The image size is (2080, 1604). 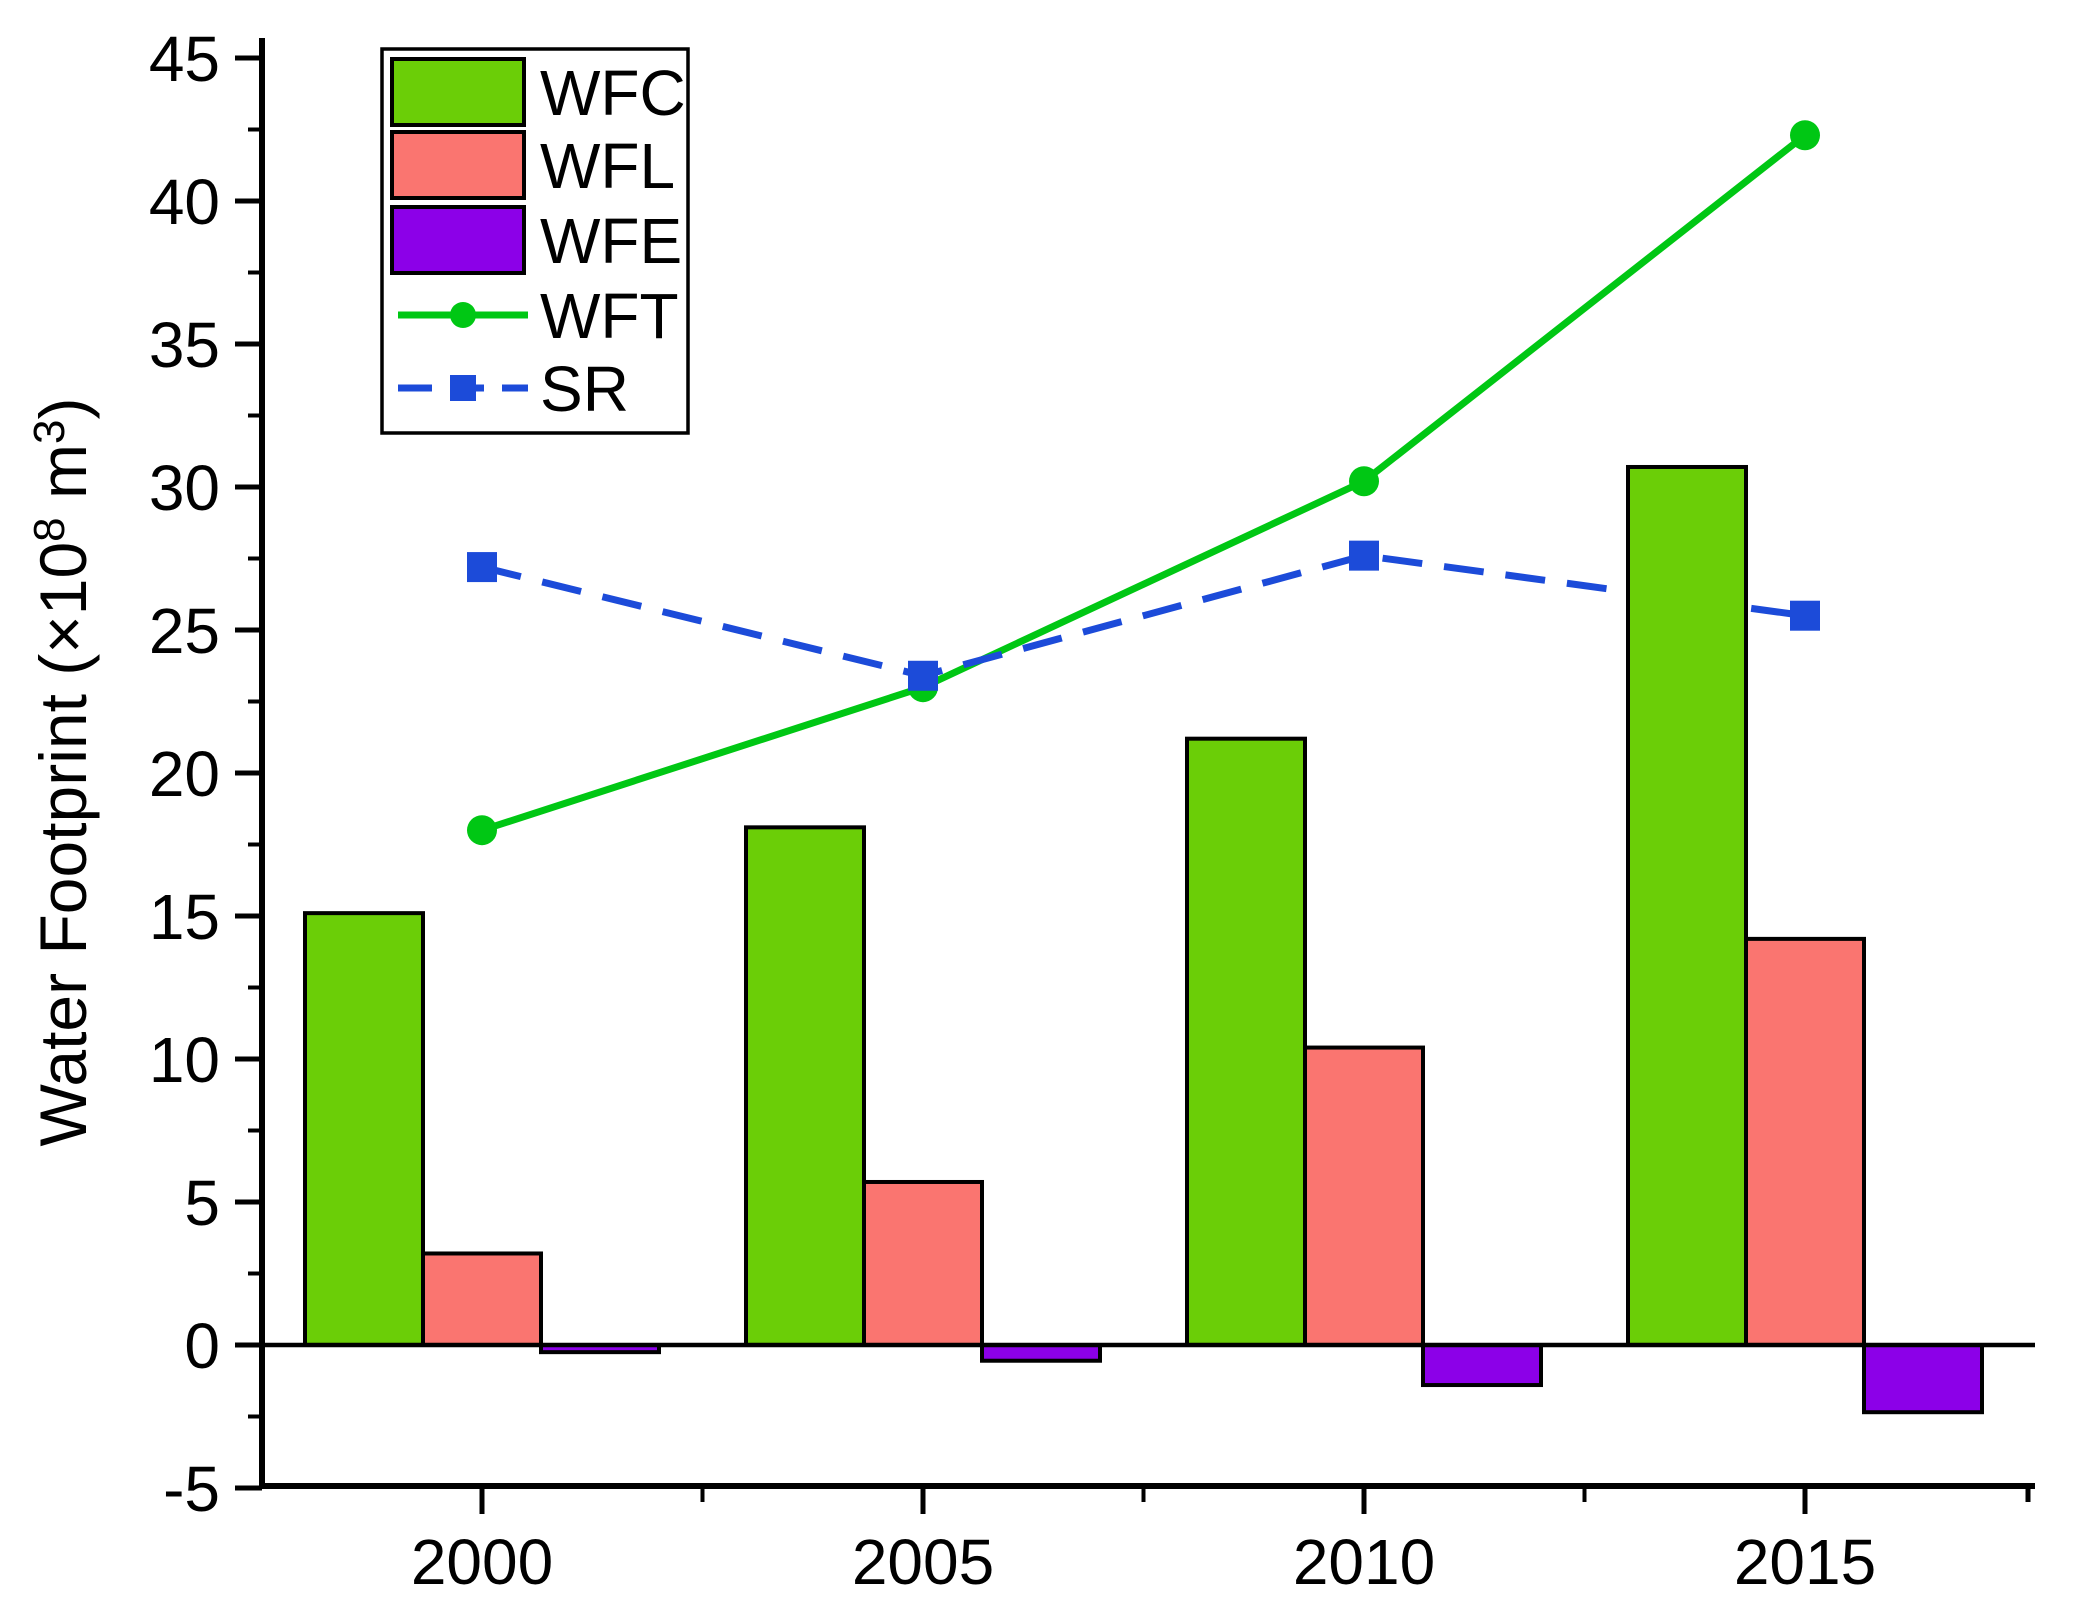 I want to click on legend-label-sr: SR, so click(x=584, y=389).